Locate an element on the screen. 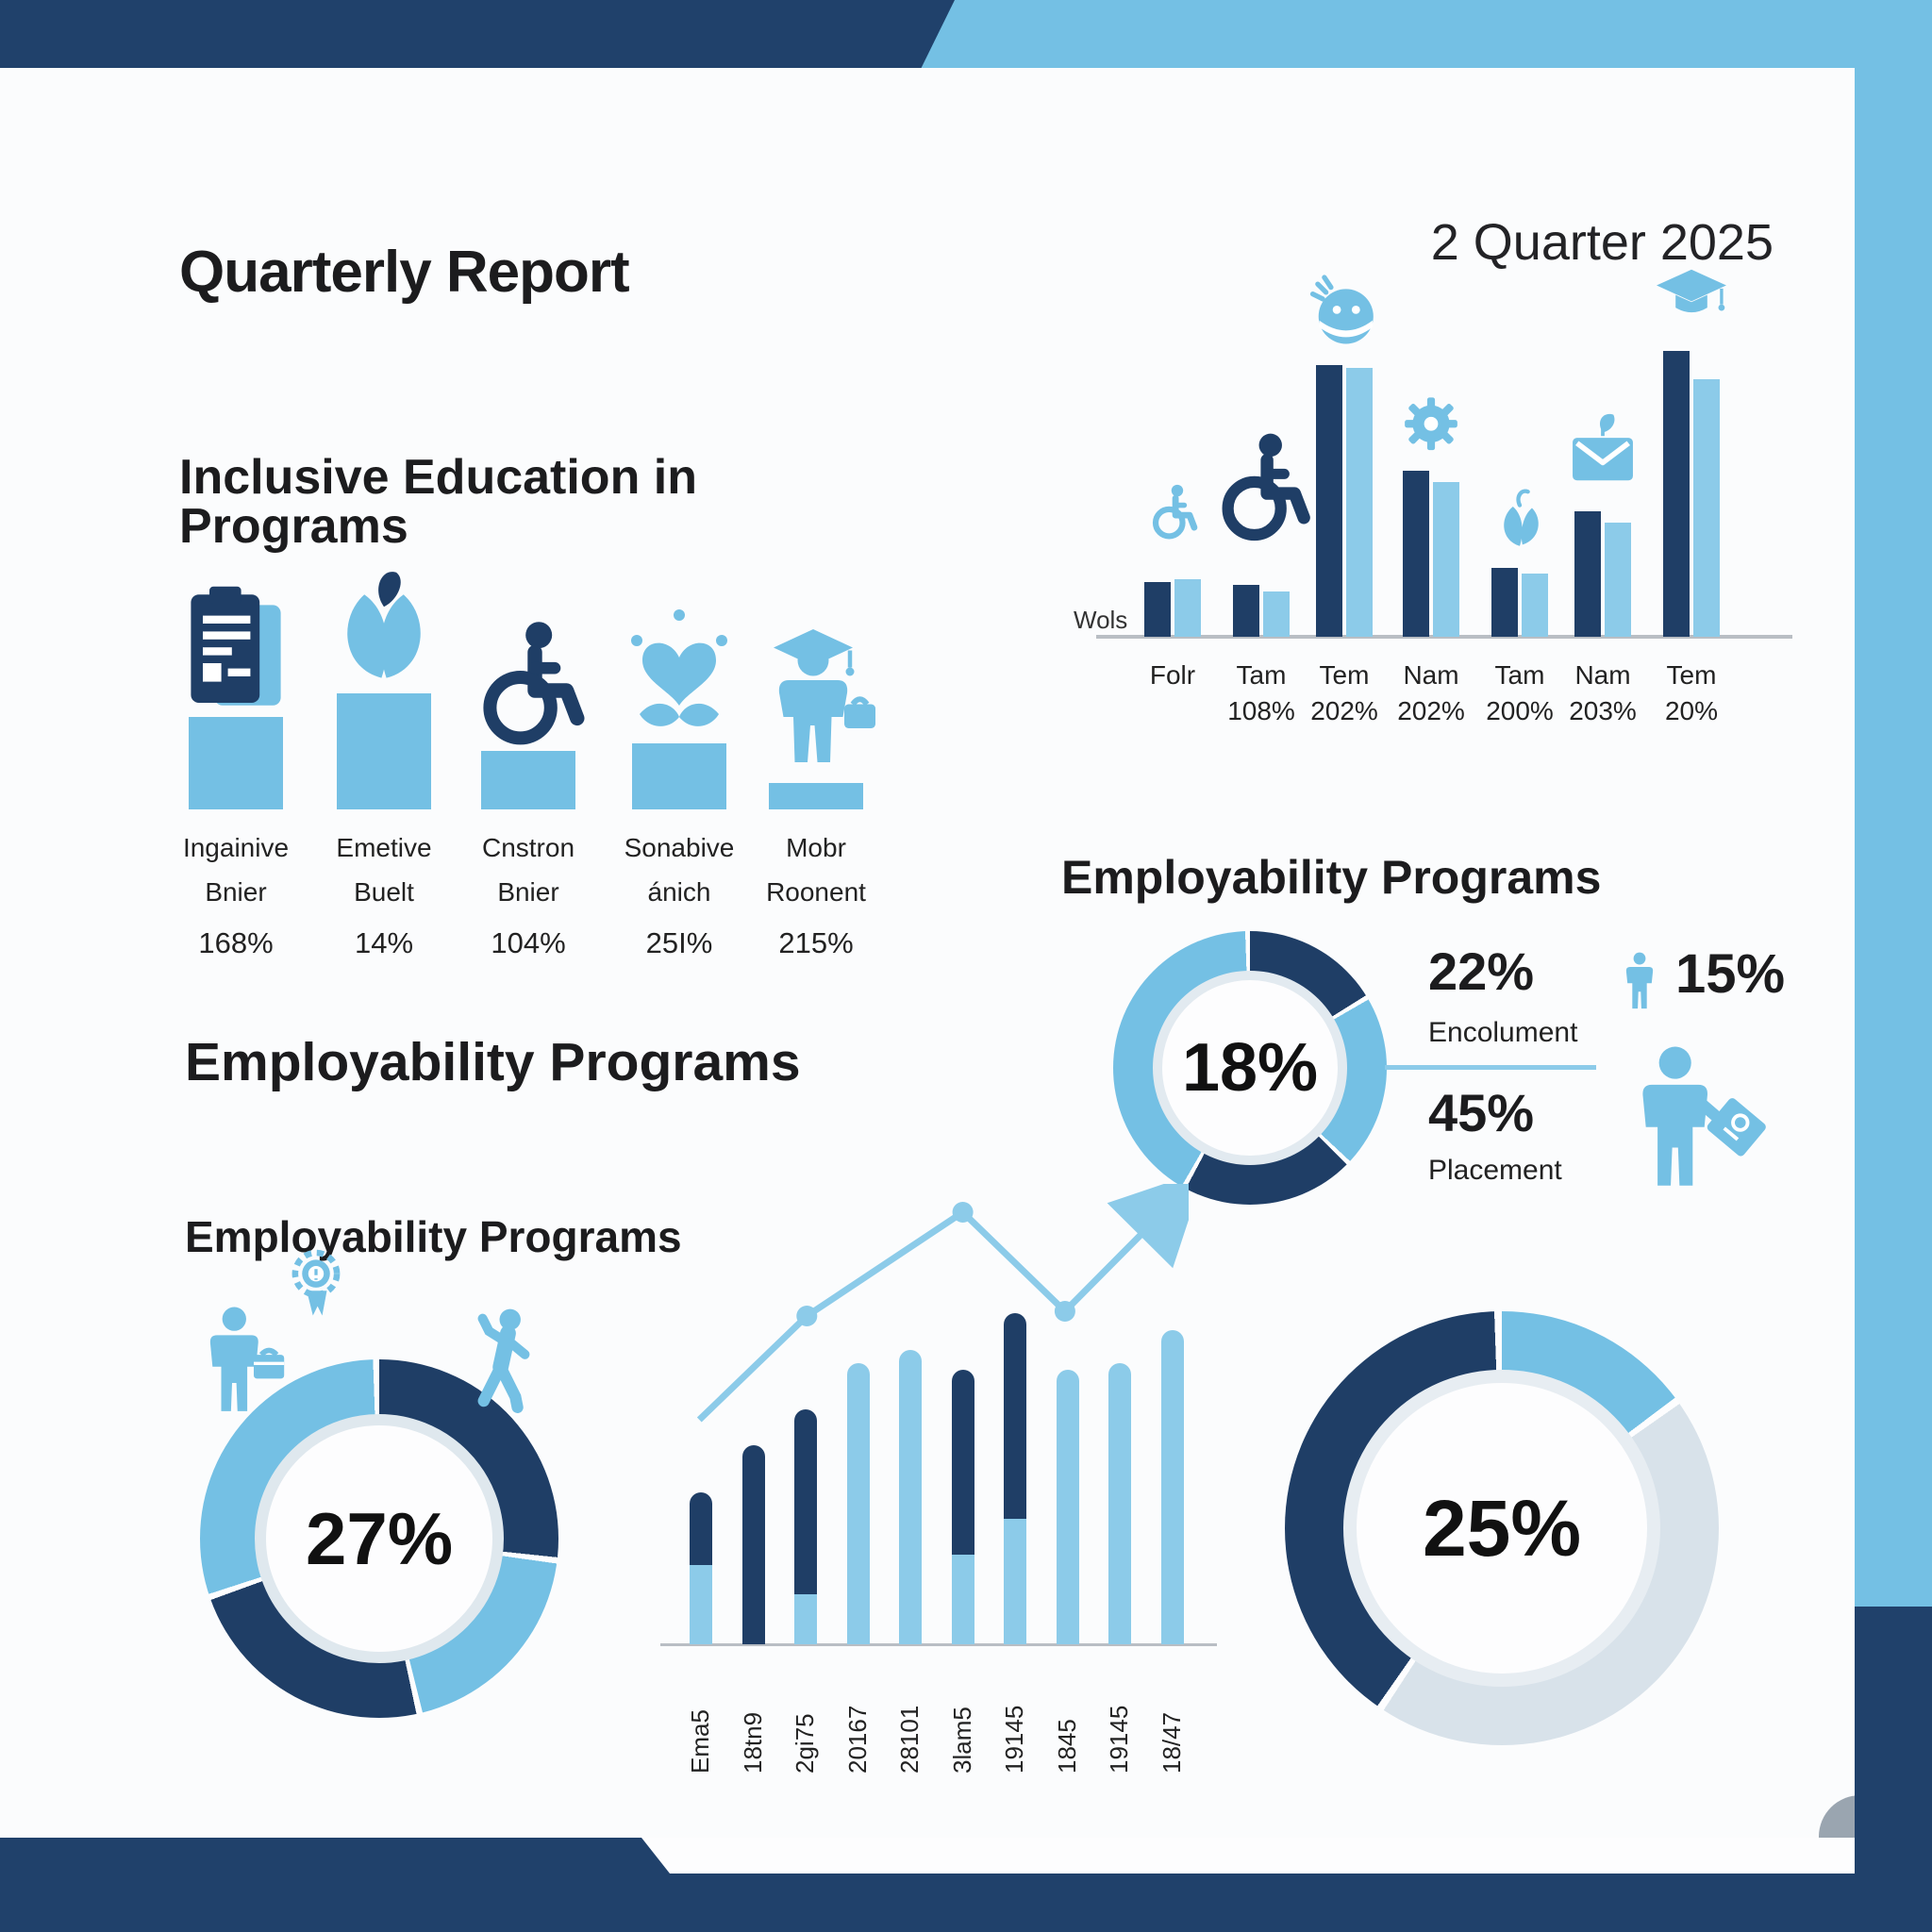  inclusive-item: Mobr Roonent 215% is located at coordinates (816, 764).